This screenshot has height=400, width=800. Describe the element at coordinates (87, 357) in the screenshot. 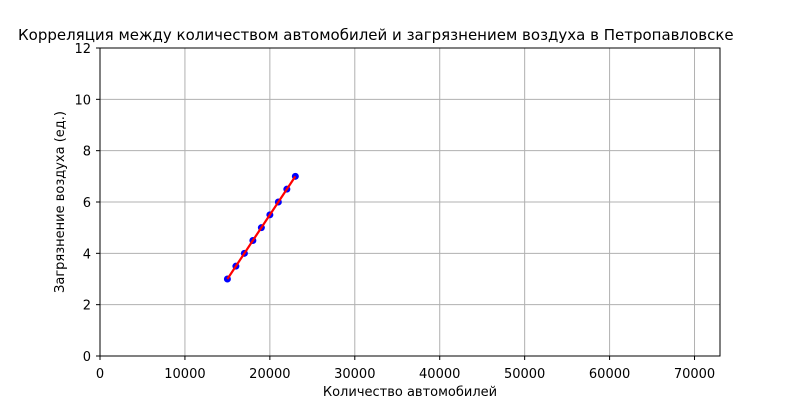

I see `y-tick-label: 0` at that location.